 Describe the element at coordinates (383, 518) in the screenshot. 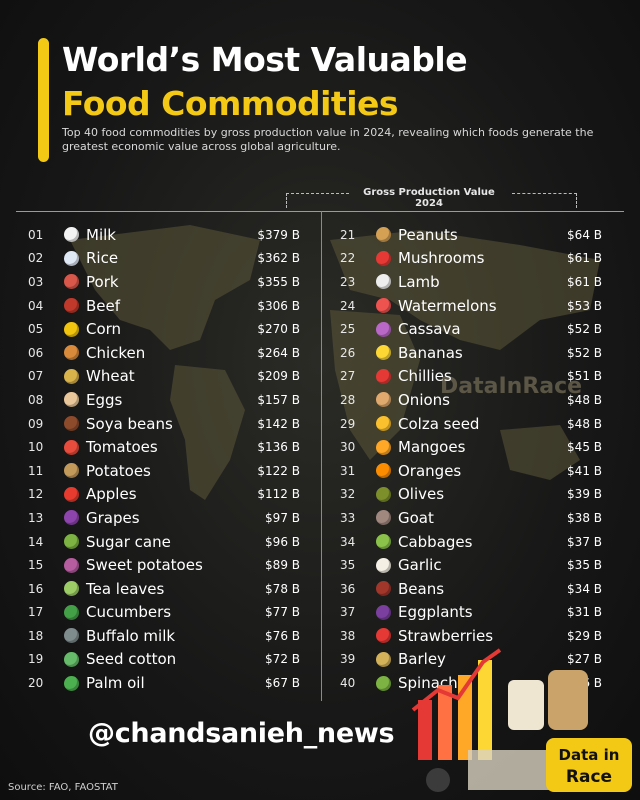

I see `goat-icon` at that location.